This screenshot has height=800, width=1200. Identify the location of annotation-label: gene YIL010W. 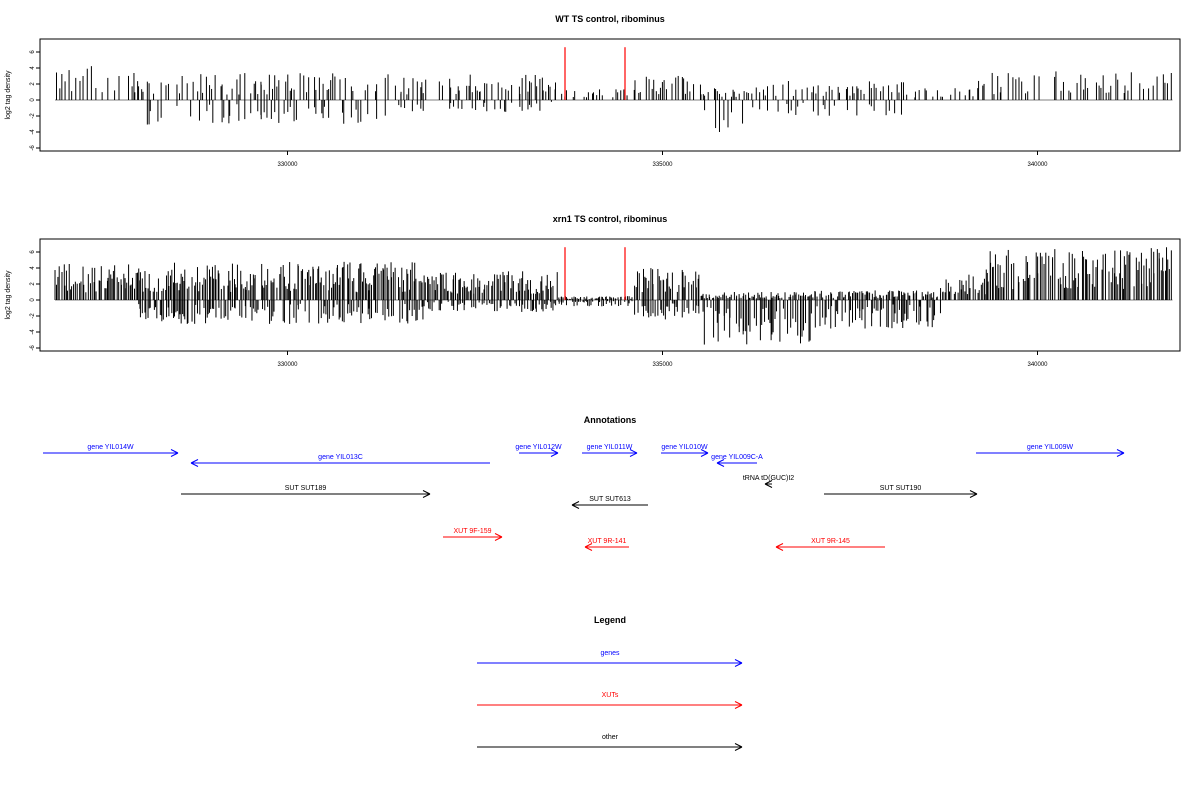
(684, 447).